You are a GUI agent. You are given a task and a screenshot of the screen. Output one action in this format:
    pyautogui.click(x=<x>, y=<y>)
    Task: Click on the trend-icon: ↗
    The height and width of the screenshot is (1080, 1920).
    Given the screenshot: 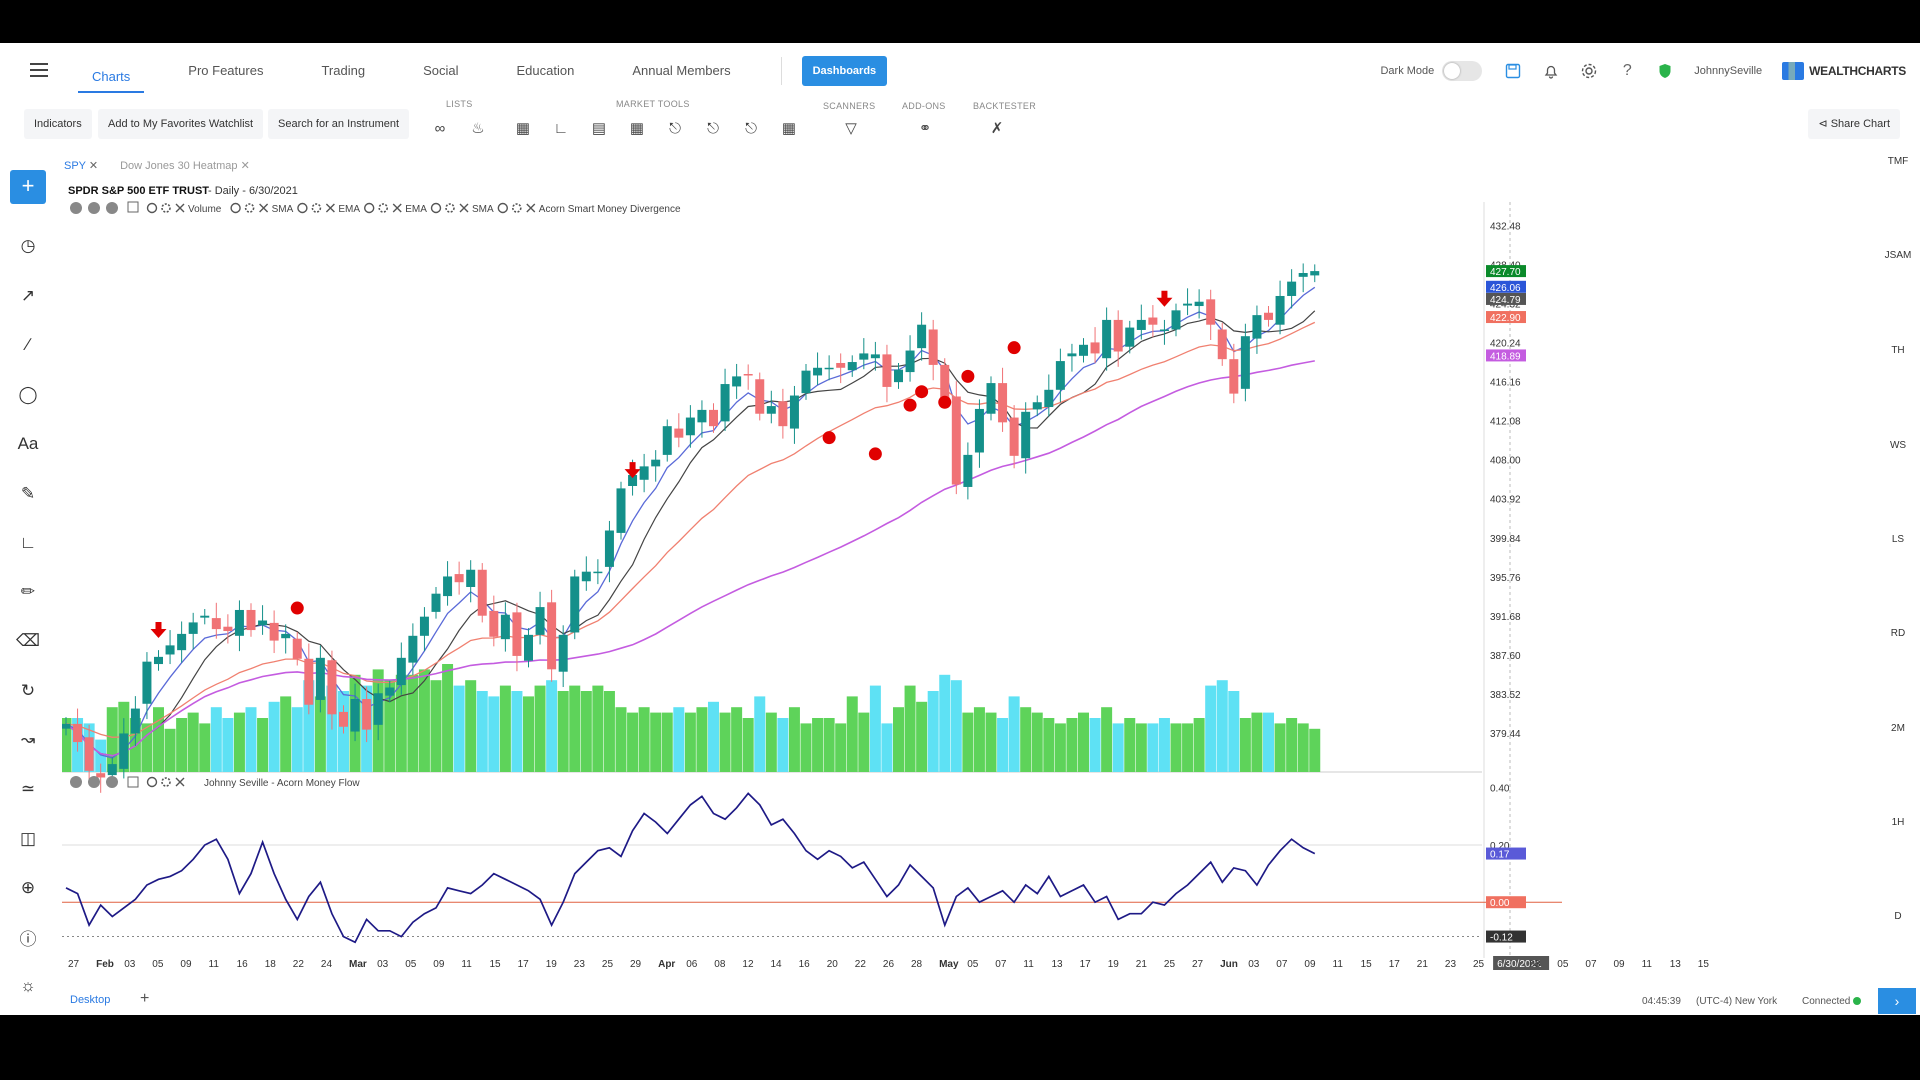 What is the action you would take?
    pyautogui.click(x=28, y=295)
    